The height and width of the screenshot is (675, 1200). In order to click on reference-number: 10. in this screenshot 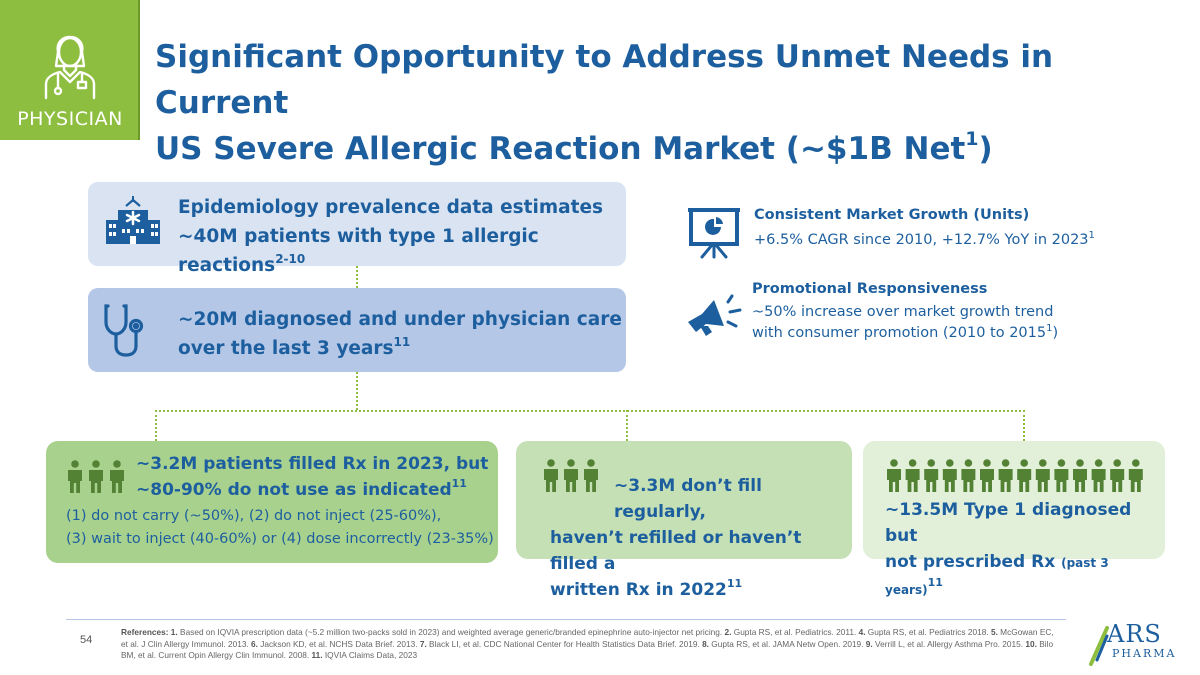, I will do `click(1031, 643)`.